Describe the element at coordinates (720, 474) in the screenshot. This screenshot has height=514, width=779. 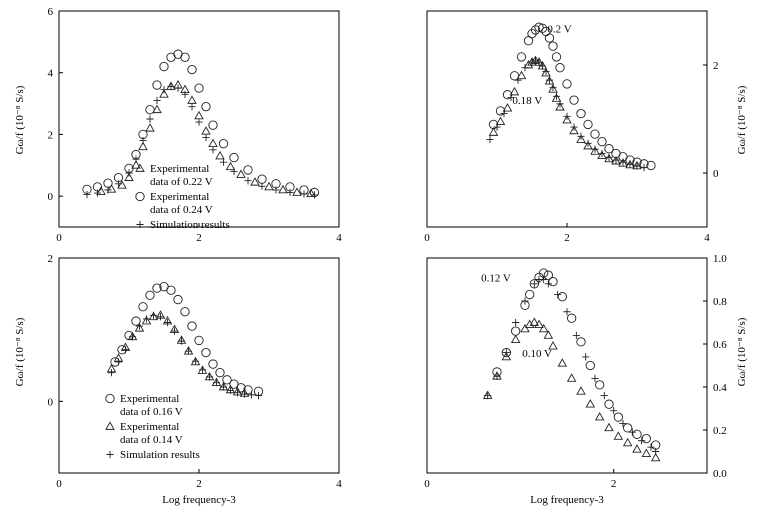
I see `y-tick-label: 0.0` at that location.